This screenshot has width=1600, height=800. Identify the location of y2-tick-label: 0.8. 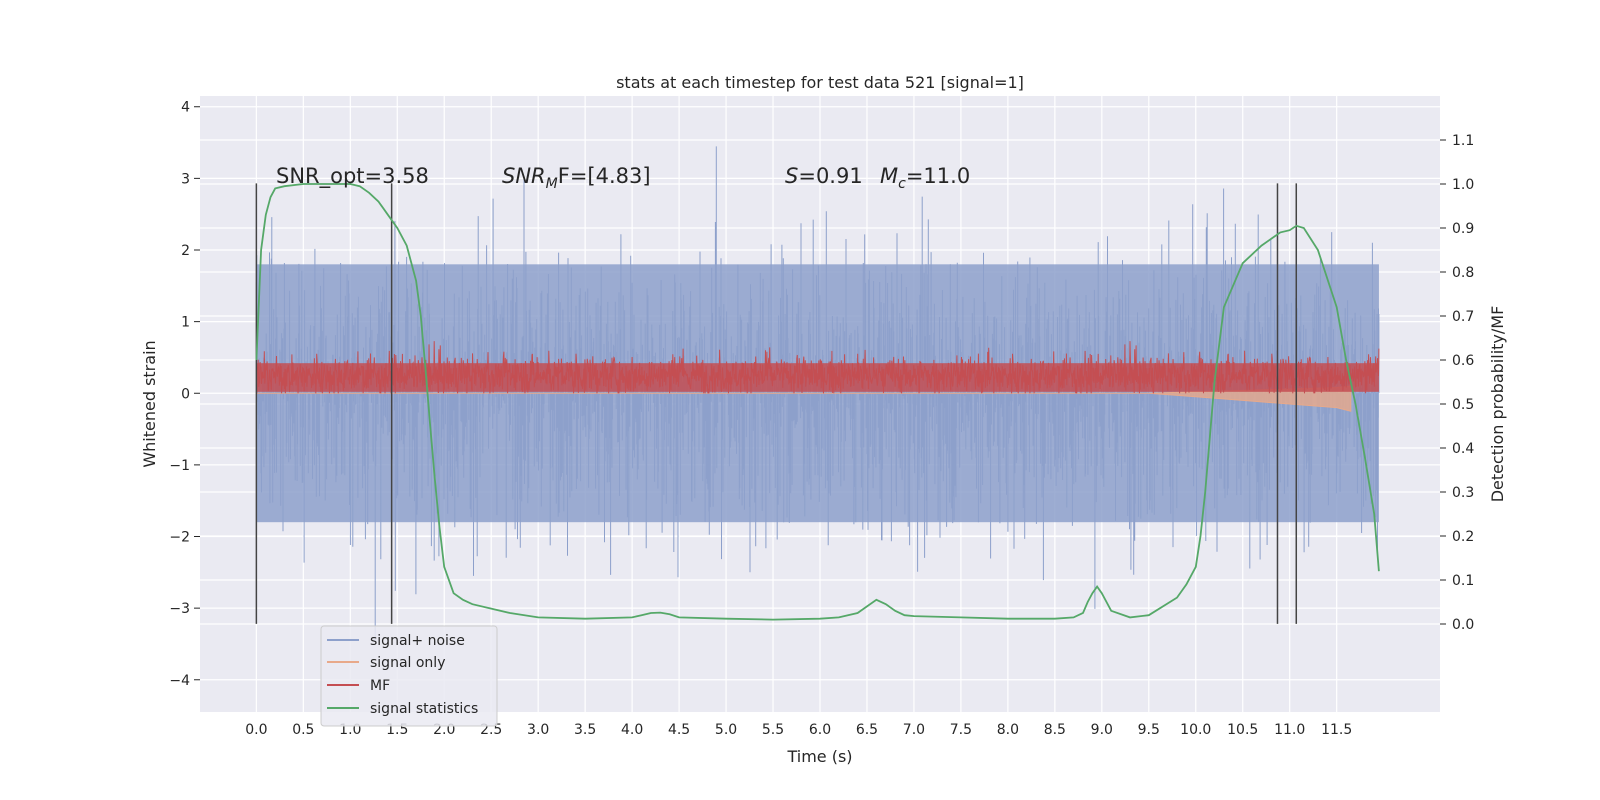
(1463, 273).